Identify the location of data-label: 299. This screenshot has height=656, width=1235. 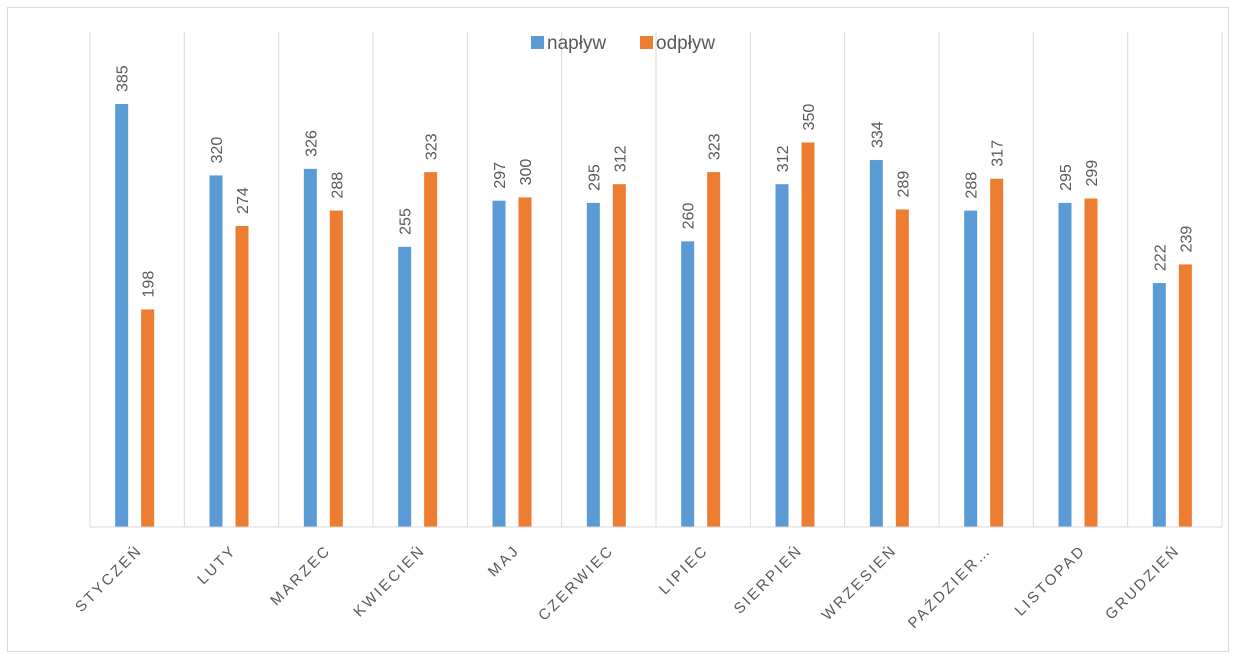
(1092, 173).